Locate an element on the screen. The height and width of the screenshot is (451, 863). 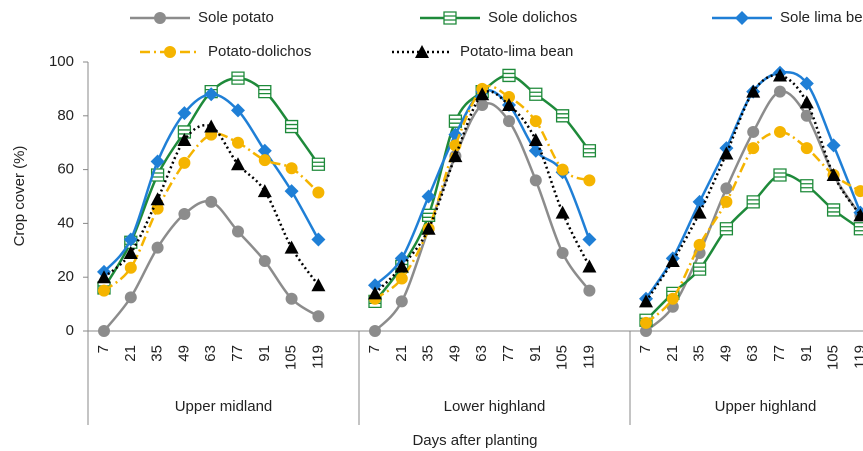
y-tick-label: 20 is located at coordinates (65, 276).